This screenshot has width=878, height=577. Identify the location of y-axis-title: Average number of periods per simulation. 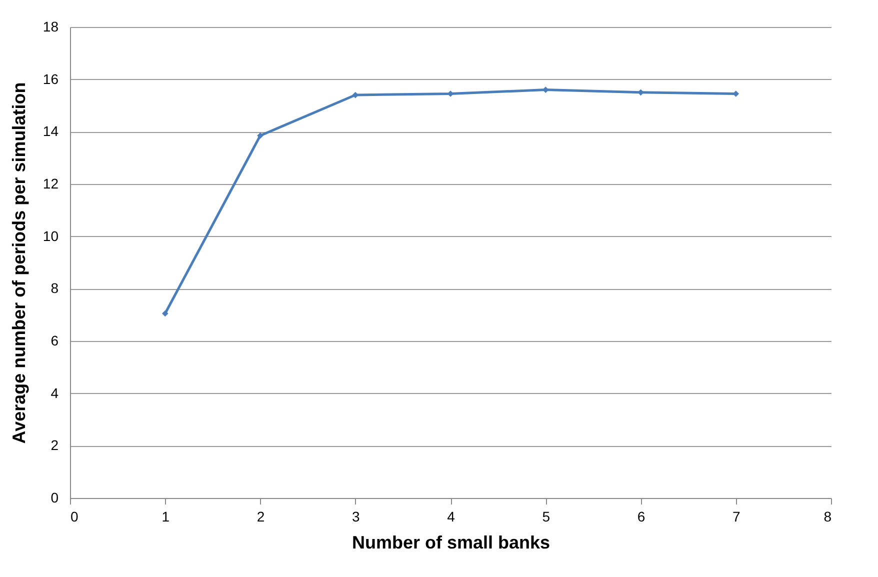
(18, 263).